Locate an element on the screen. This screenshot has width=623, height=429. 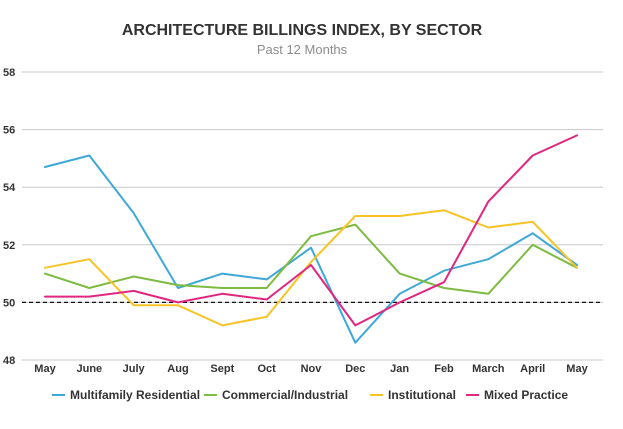
y-tick-label: 54 is located at coordinates (9, 188).